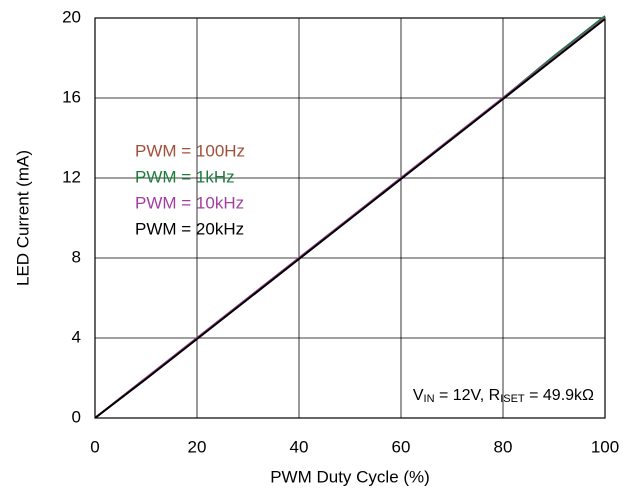 This screenshot has width=623, height=494. I want to click on x-tick-label: 20, so click(197, 446).